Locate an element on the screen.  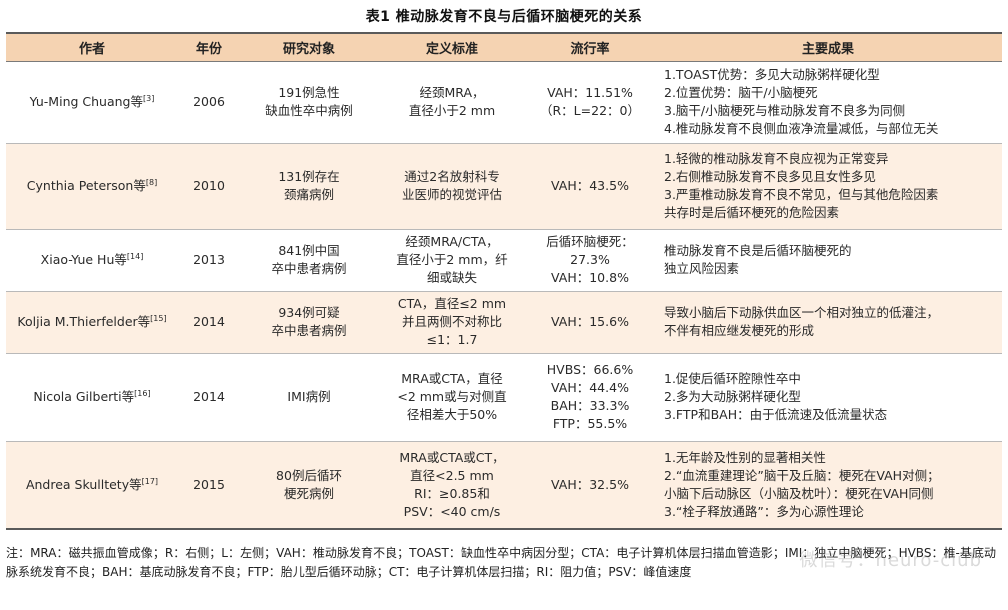
year-cell: 2015 is located at coordinates (209, 484).